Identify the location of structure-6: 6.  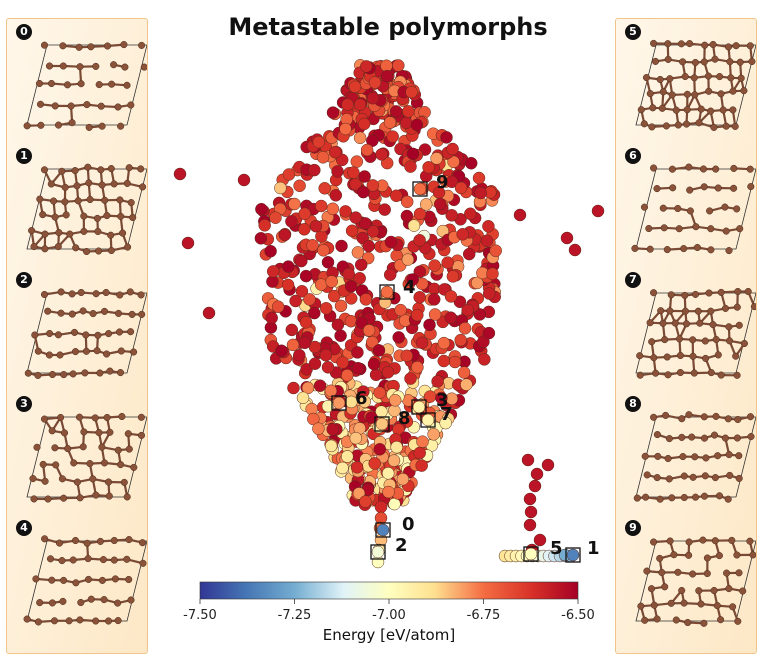
(686, 205).